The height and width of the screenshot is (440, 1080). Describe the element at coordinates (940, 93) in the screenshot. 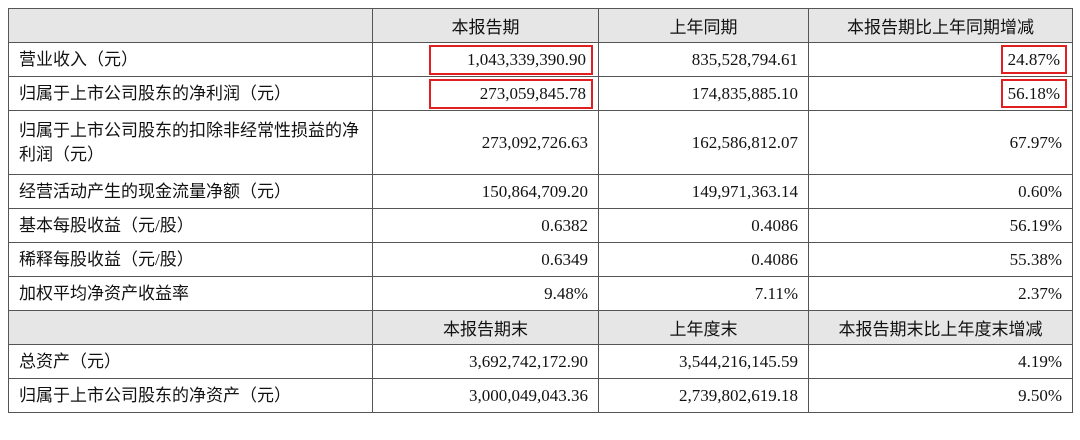

I see `value-cell: 56.18%` at that location.